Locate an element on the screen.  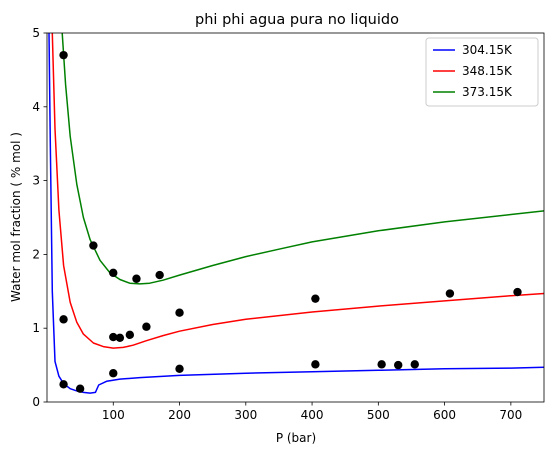
legend-label: 348.15K is located at coordinates (487, 71).